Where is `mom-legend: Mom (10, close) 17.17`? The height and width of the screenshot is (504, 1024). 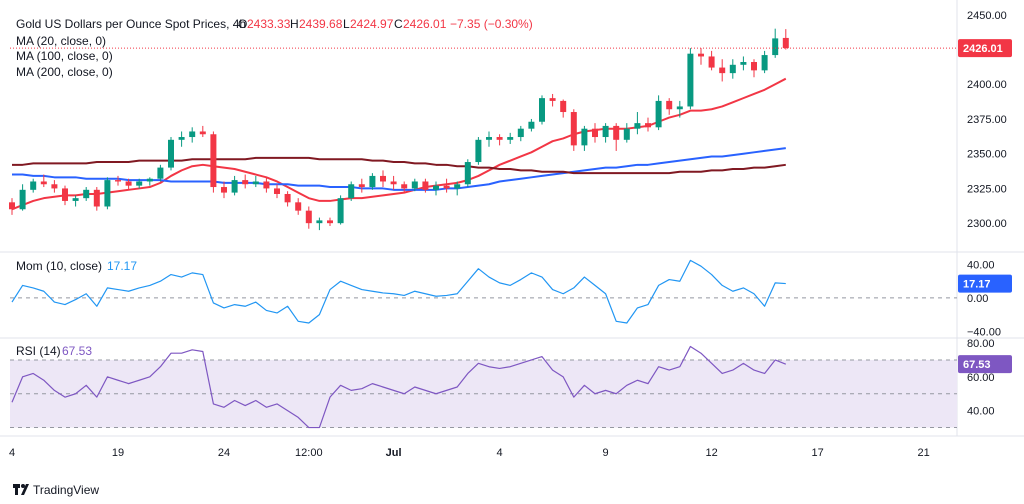
mom-legend: Mom (10, close) 17.17 is located at coordinates (76, 266).